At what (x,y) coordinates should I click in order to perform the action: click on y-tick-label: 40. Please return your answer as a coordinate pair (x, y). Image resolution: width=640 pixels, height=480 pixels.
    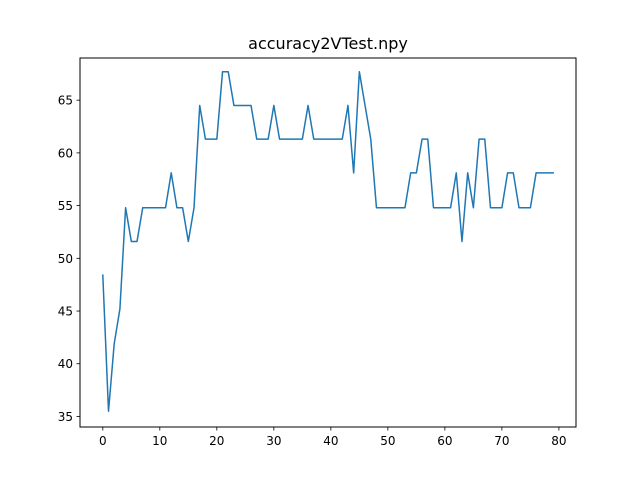
    Looking at the image, I should click on (65, 364).